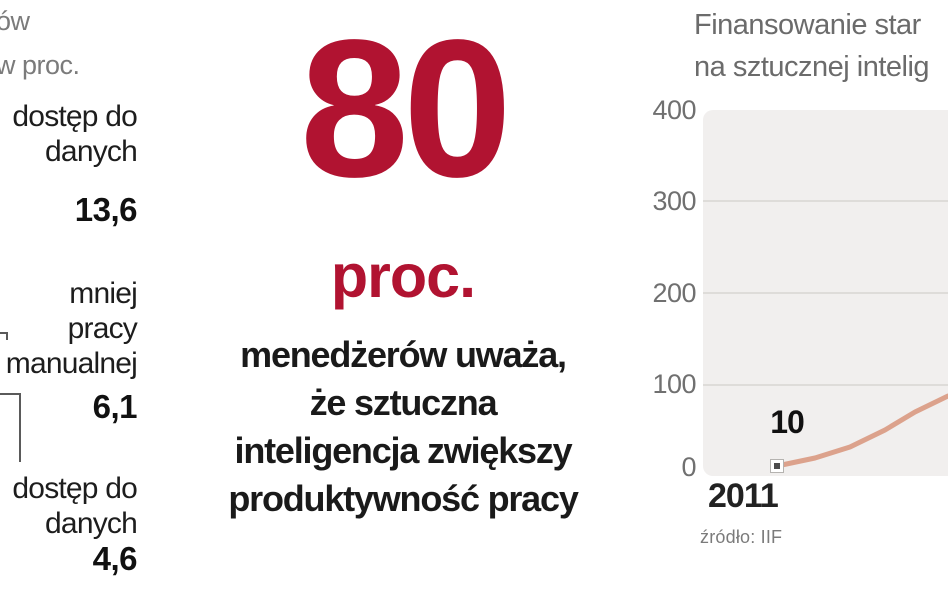 This screenshot has height=593, width=948. I want to click on stat-description-line: menedżerów uważa,, so click(403, 354).